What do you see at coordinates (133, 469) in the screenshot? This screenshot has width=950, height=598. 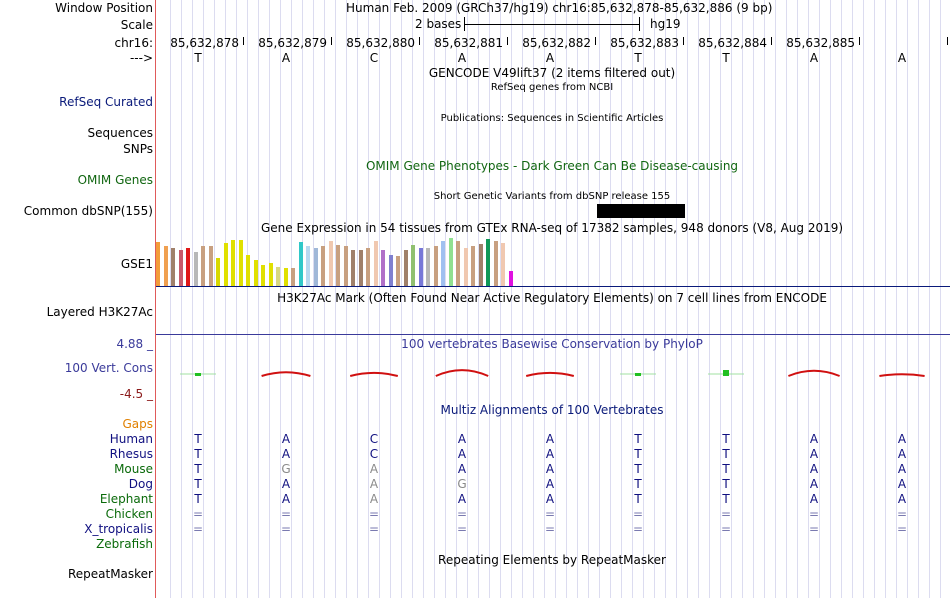 I see `species-label: Mouse` at bounding box center [133, 469].